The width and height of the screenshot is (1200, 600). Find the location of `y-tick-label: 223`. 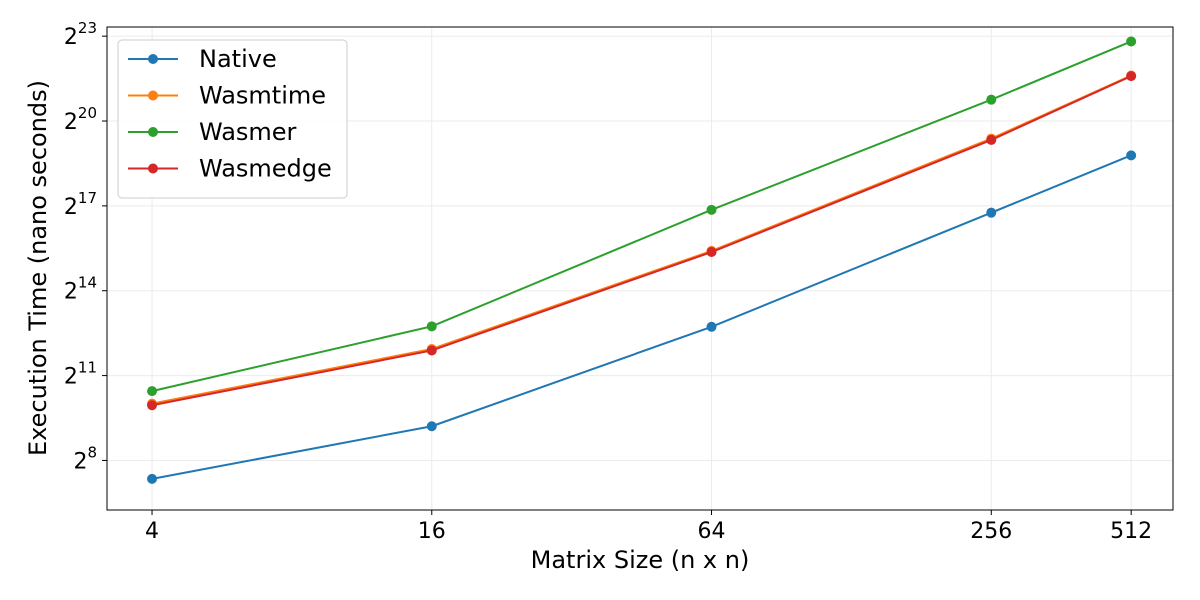

y-tick-label: 223 is located at coordinates (80, 34).